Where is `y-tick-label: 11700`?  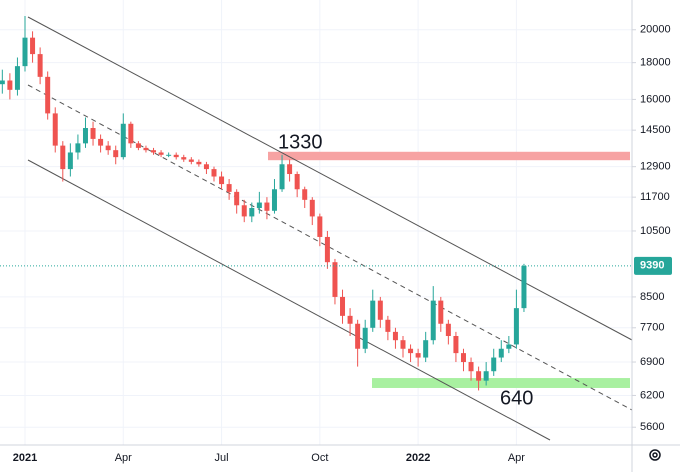 y-tick-label: 11700 is located at coordinates (655, 197).